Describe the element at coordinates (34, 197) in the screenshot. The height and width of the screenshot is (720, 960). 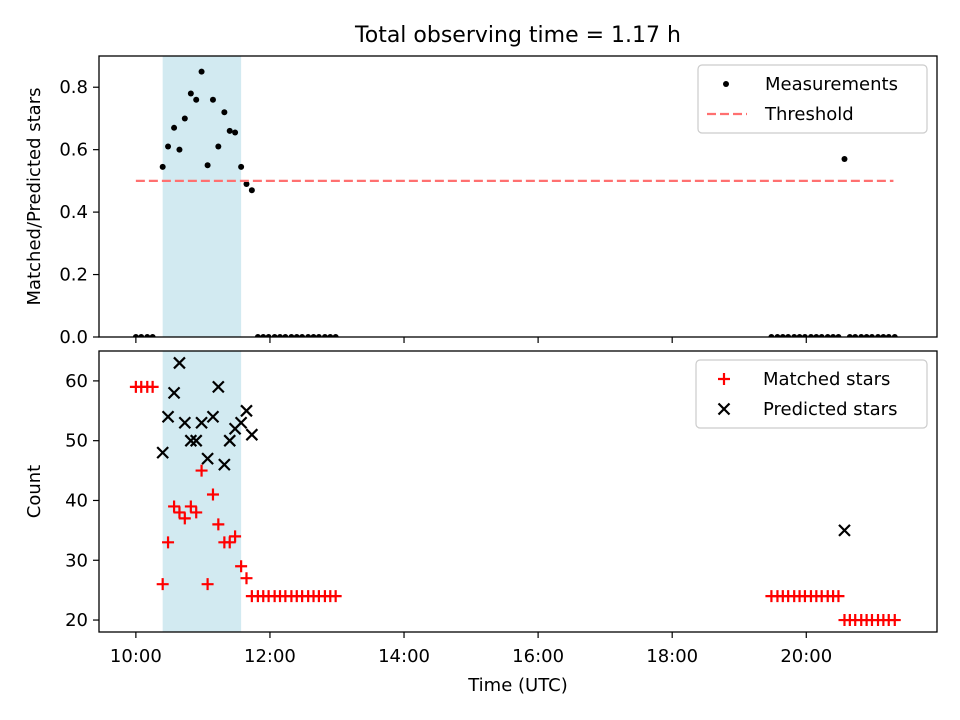
I see `y-axis-label: Matched/Predicted stars` at that location.